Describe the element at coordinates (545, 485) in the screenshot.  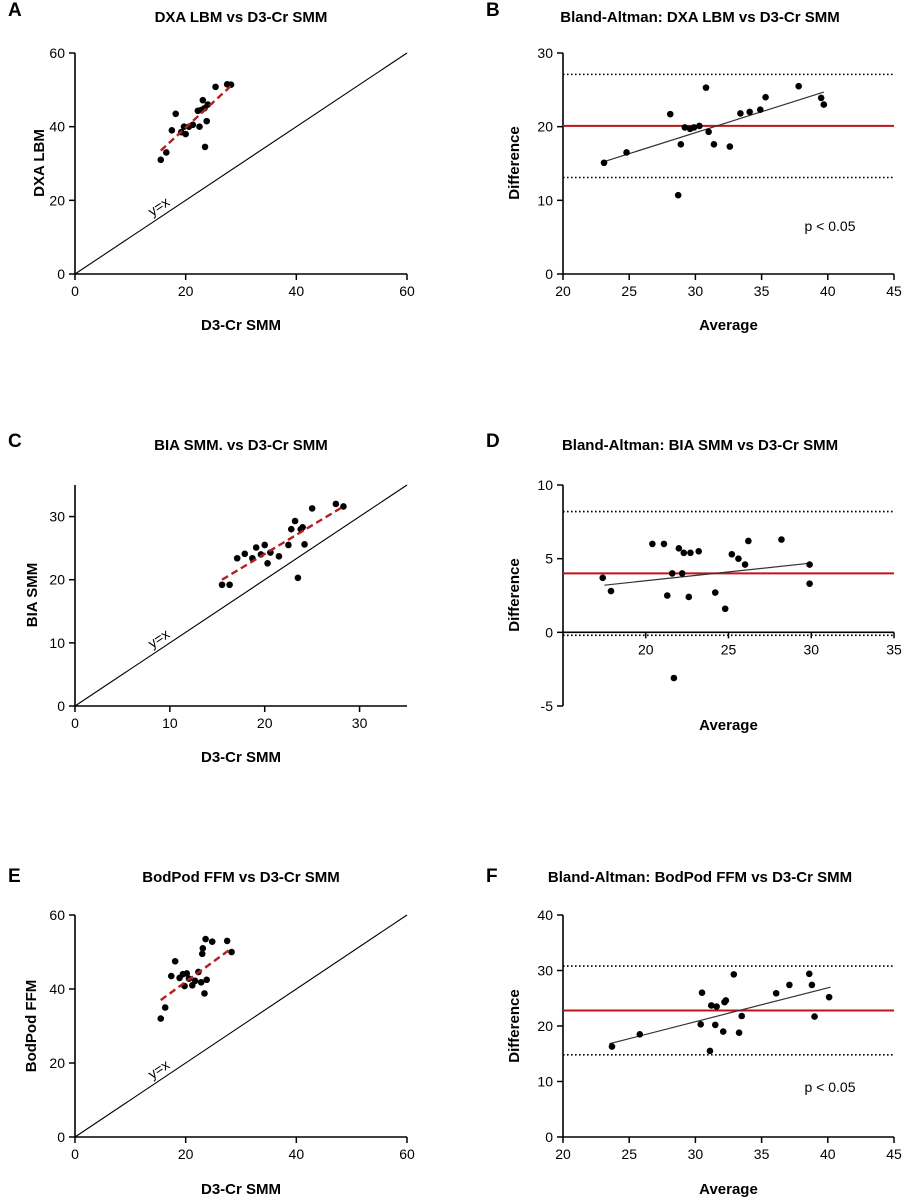
I see `y-tick-label: 10` at that location.